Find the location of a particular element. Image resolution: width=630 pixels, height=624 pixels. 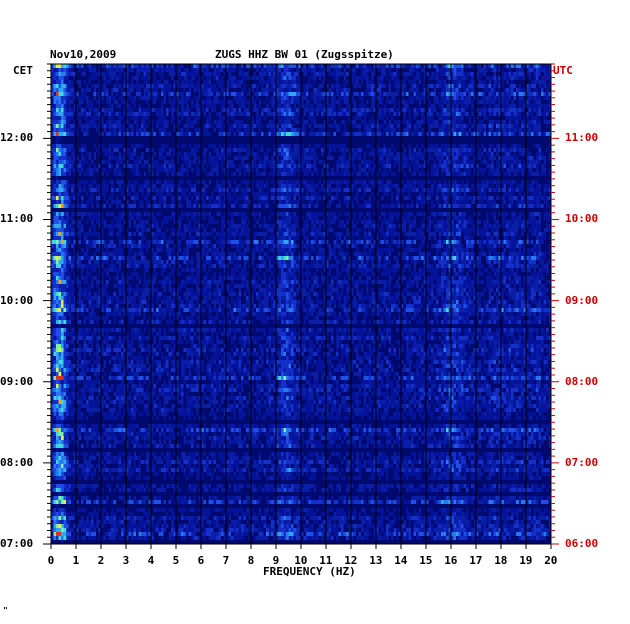

x-tick-label-20: 20 is located at coordinates (551, 560).